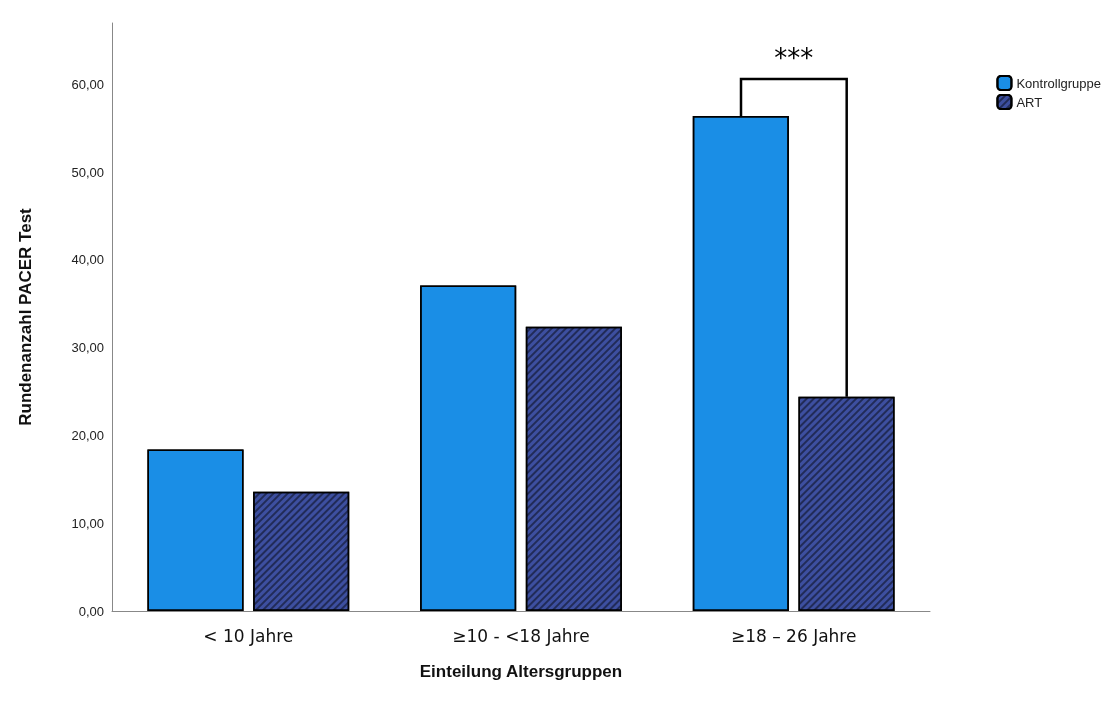  I want to click on annotation: ***, so click(794, 58).